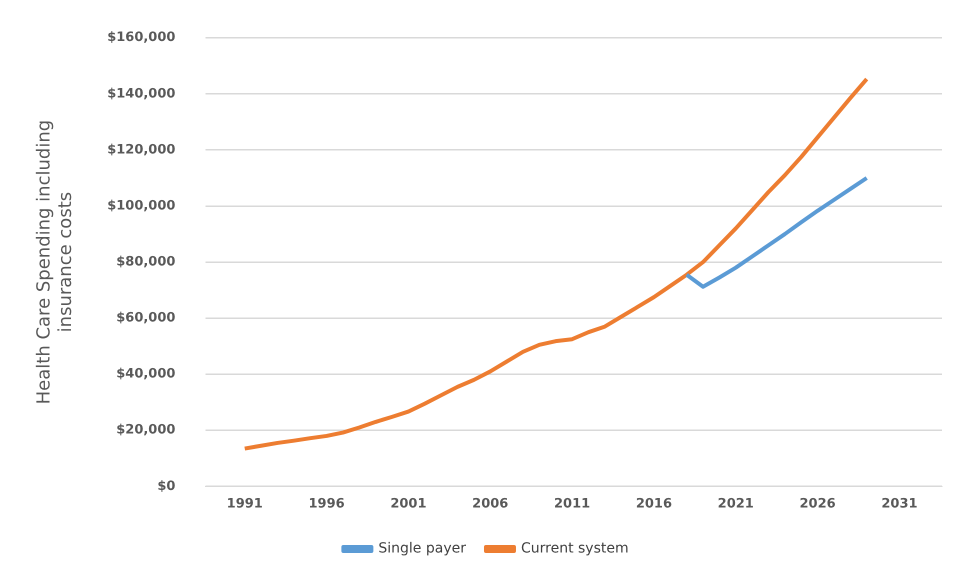 The image size is (954, 580). What do you see at coordinates (490, 504) in the screenshot?
I see `x-tick-label: 2006` at bounding box center [490, 504].